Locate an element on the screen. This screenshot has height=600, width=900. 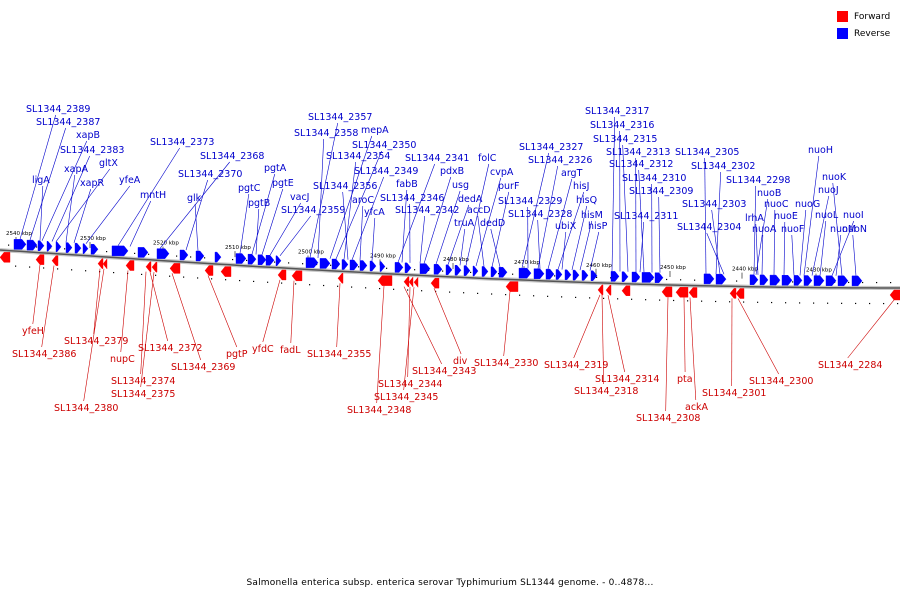
gene-label-cvpa: cvpA is located at coordinates (502, 172).